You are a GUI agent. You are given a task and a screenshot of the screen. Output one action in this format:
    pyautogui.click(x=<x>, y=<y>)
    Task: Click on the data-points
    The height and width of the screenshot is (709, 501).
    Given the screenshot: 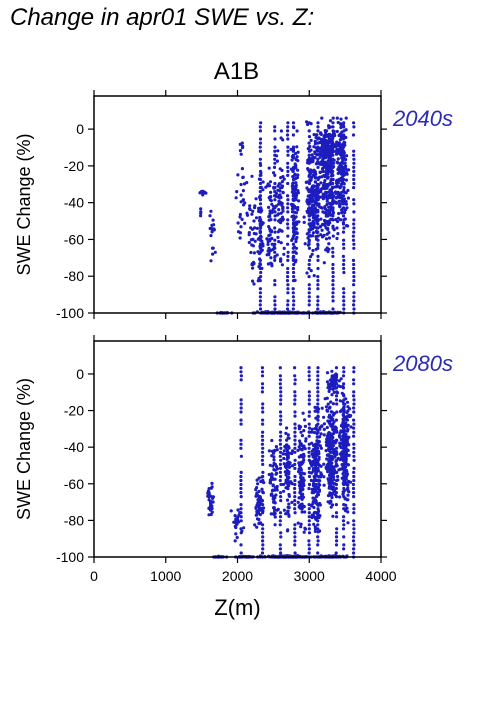 What is the action you would take?
    pyautogui.click(x=277, y=215)
    